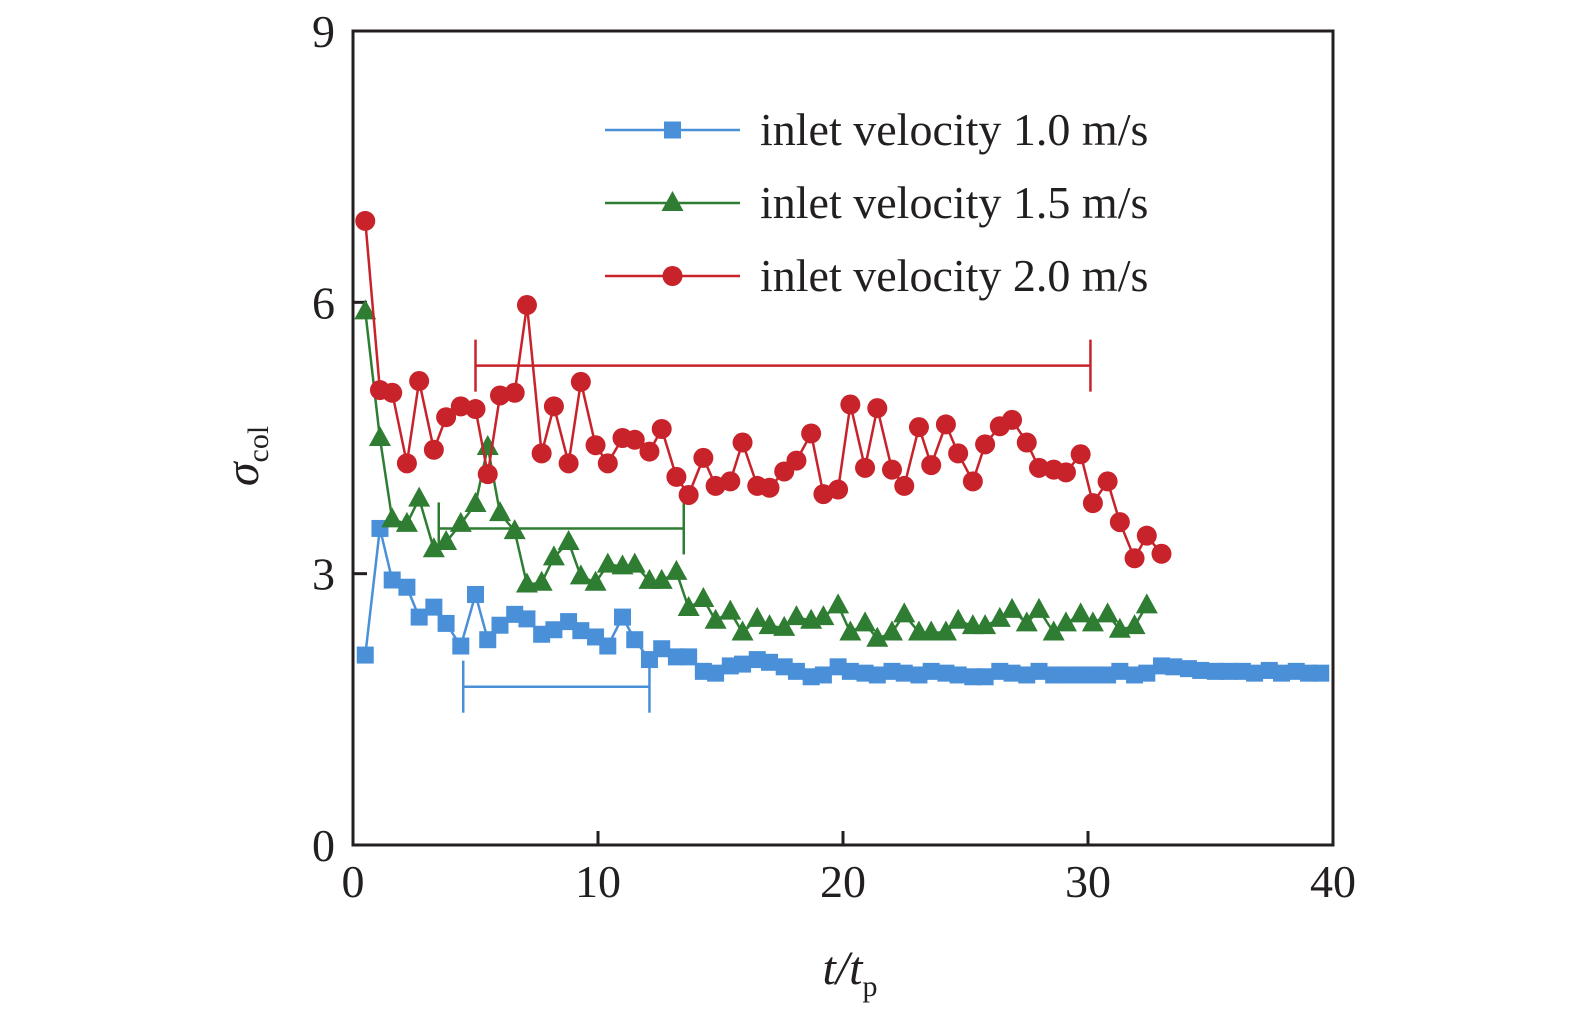 The width and height of the screenshot is (1575, 1019). What do you see at coordinates (876, 275) in the screenshot?
I see `legend-item-3: inlet velocity 2.0 m/s` at bounding box center [876, 275].